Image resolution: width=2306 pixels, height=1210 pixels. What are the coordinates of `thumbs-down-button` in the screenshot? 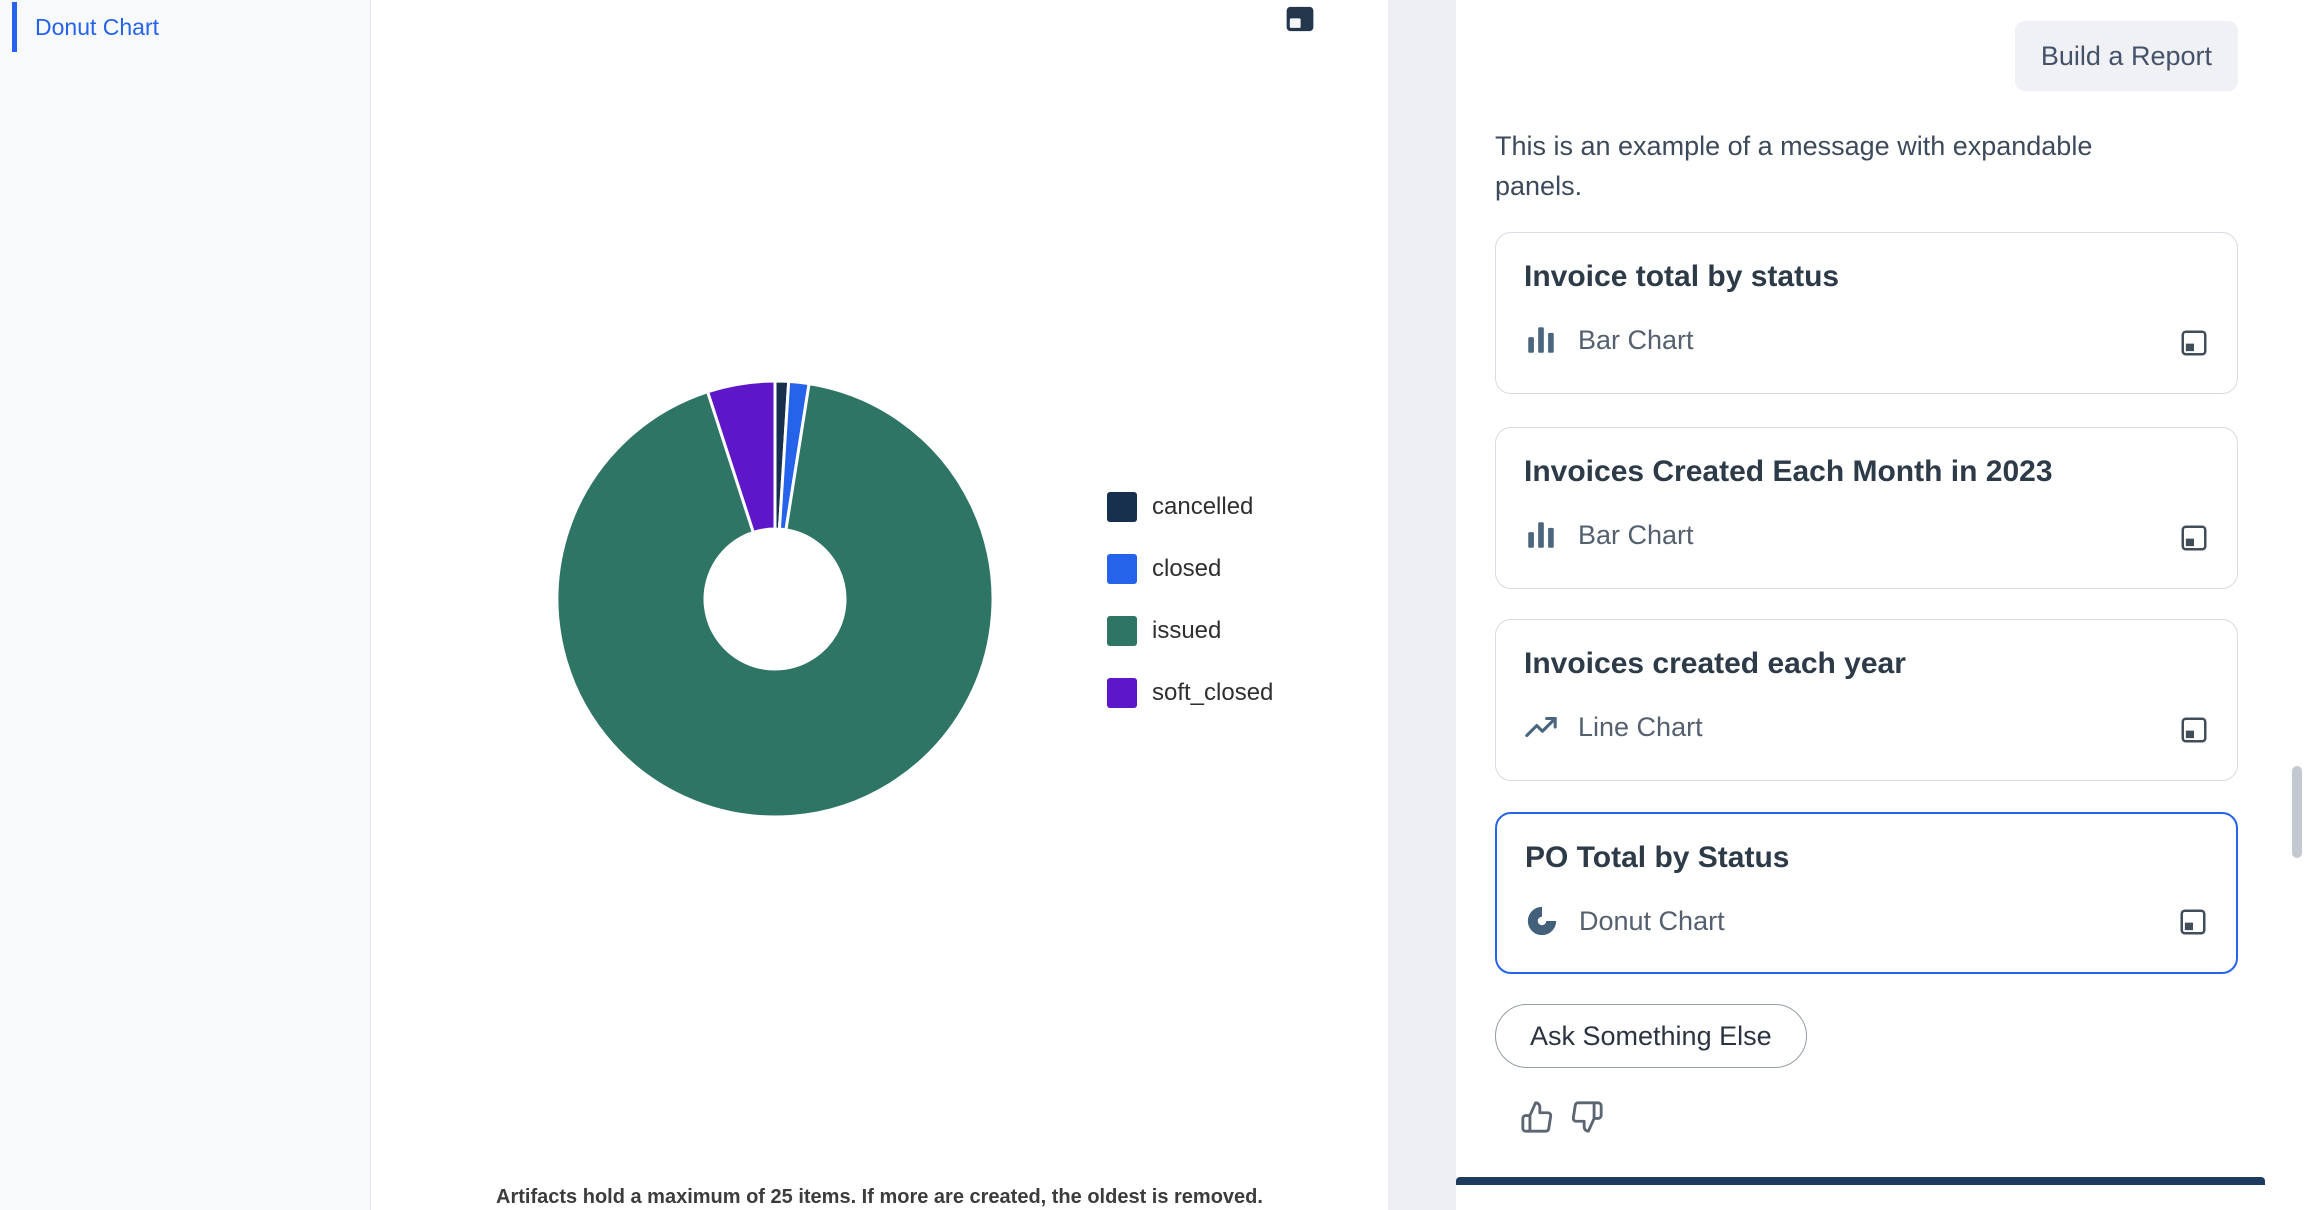 It's located at (1587, 1117).